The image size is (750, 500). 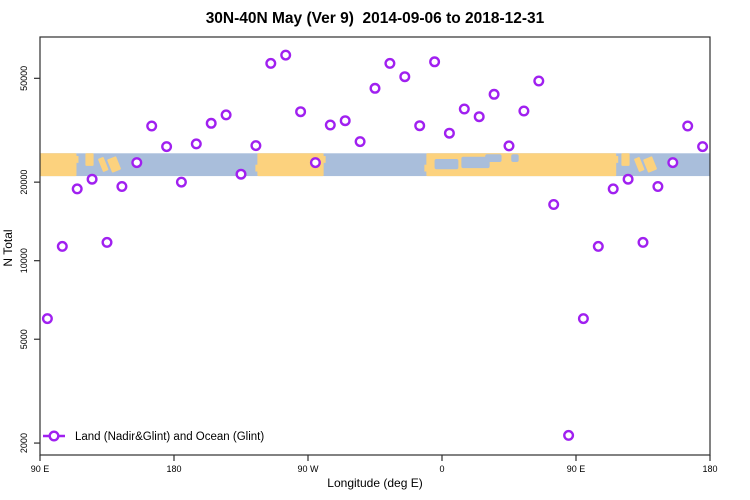 What do you see at coordinates (515, 158) in the screenshot?
I see `water-patch-caspian-sea` at bounding box center [515, 158].